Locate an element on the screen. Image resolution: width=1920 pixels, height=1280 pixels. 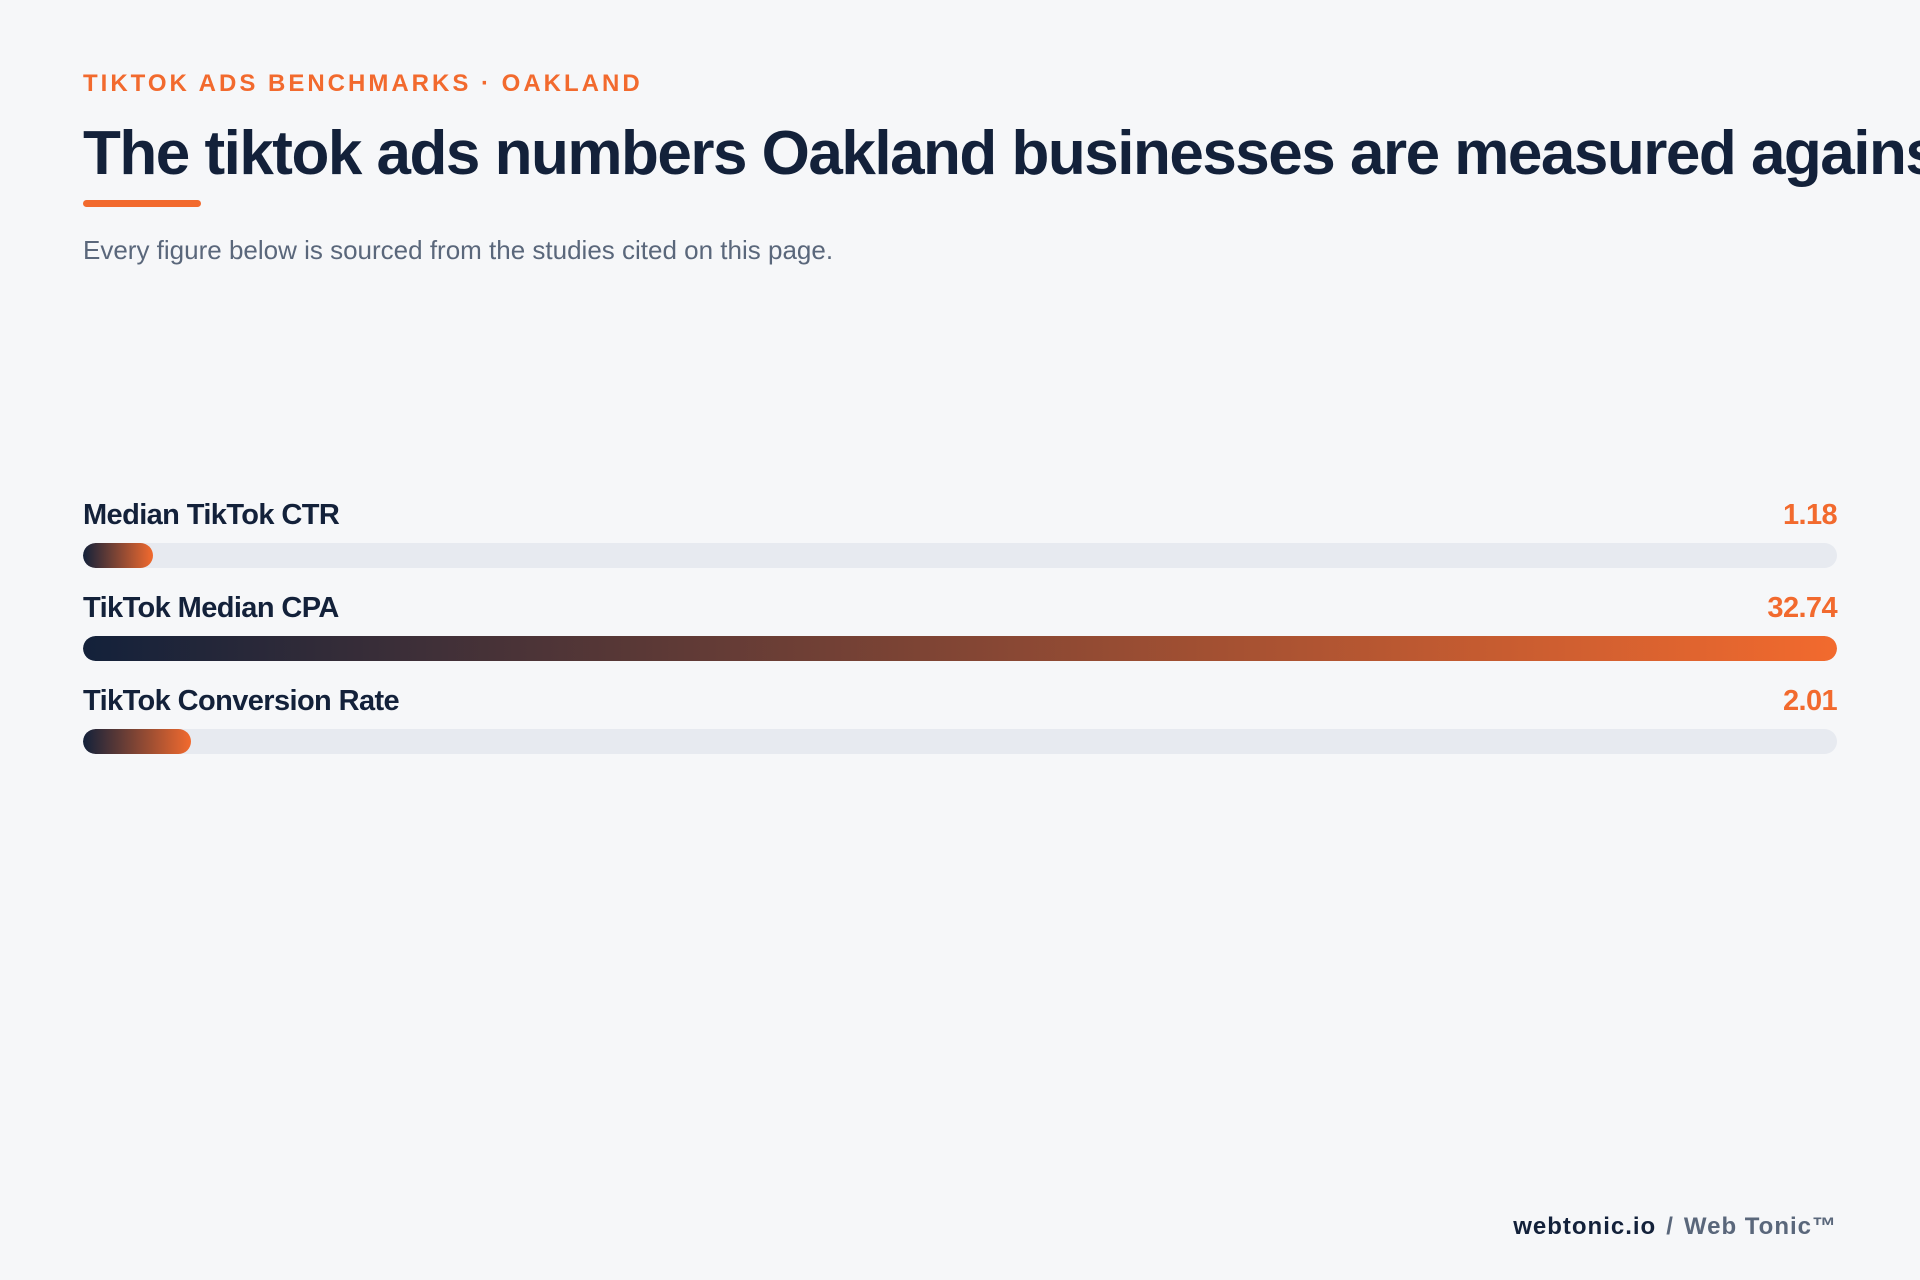
title-underline is located at coordinates (142, 203).